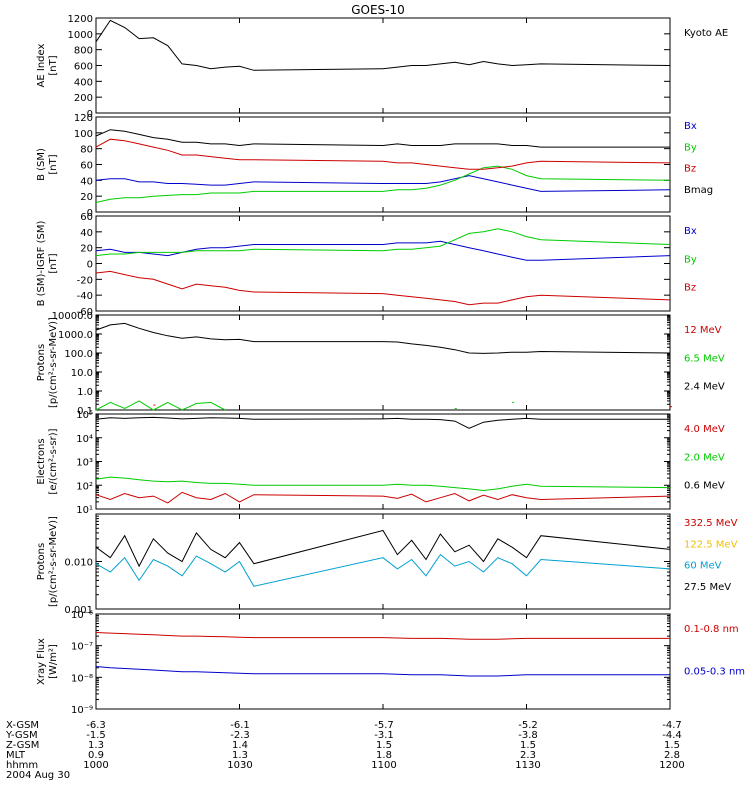  I want to click on ephemeris-value: -3.1, so click(384, 735).